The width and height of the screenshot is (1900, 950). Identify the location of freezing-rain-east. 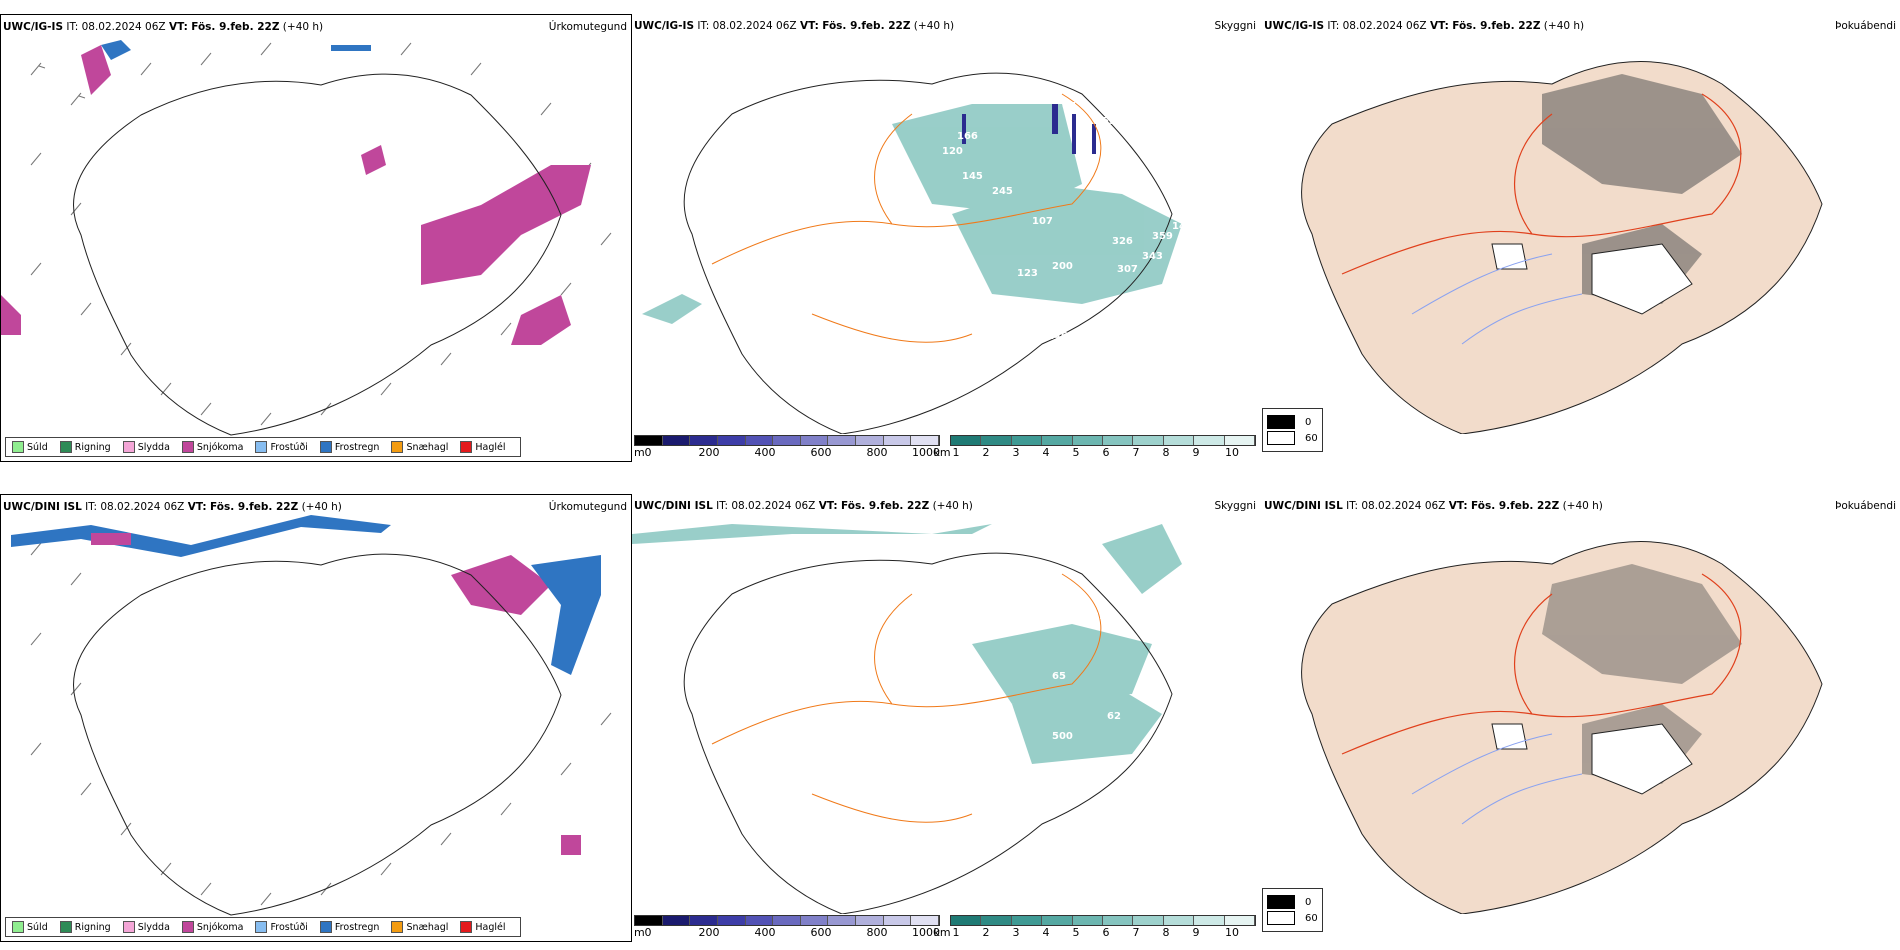
(566, 615).